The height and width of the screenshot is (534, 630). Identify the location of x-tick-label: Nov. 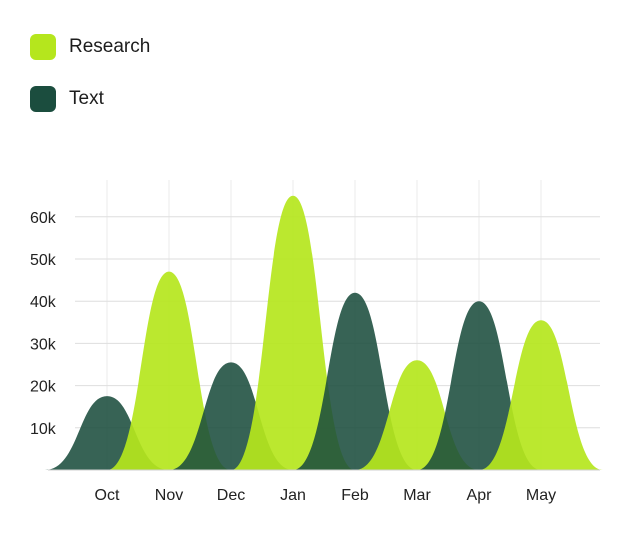
(169, 495).